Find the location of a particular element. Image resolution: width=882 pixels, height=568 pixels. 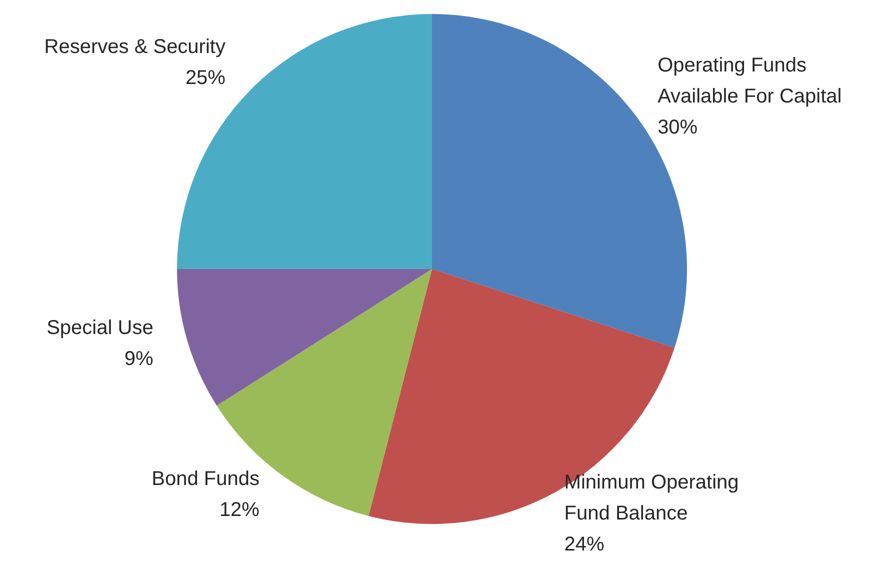

data-label: 9% is located at coordinates (139, 359).